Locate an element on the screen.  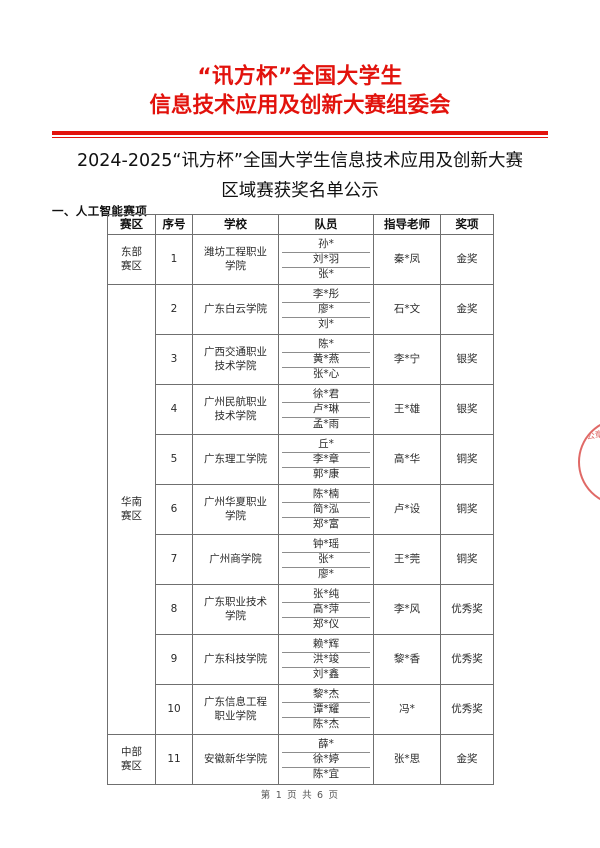
member-name: 高*萍 is located at coordinates (326, 609).